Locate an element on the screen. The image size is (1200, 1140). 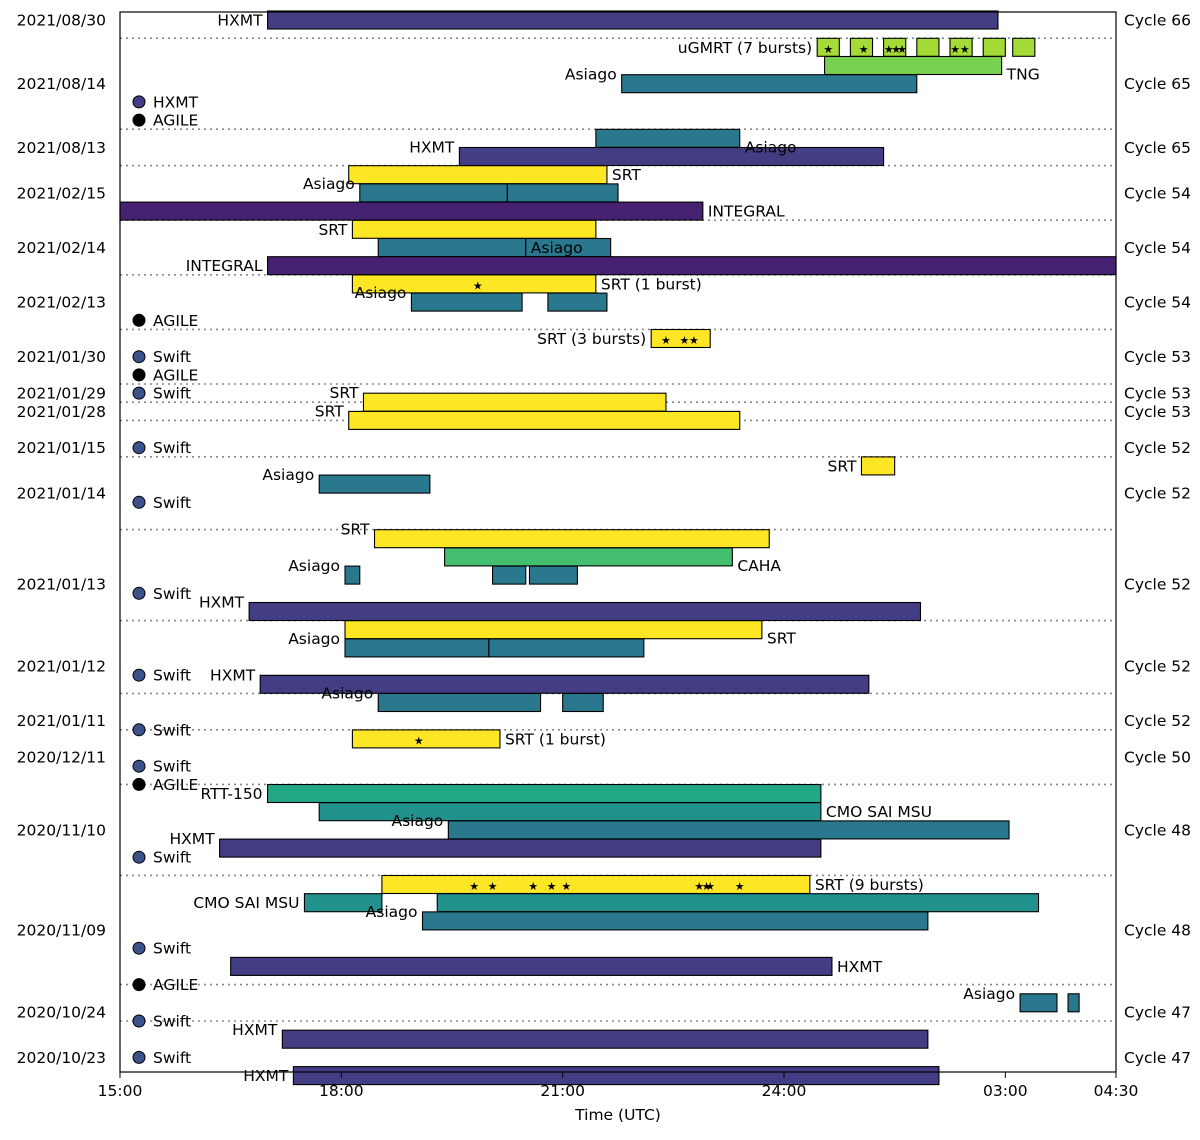
agile-marker-icon is located at coordinates (139, 375).